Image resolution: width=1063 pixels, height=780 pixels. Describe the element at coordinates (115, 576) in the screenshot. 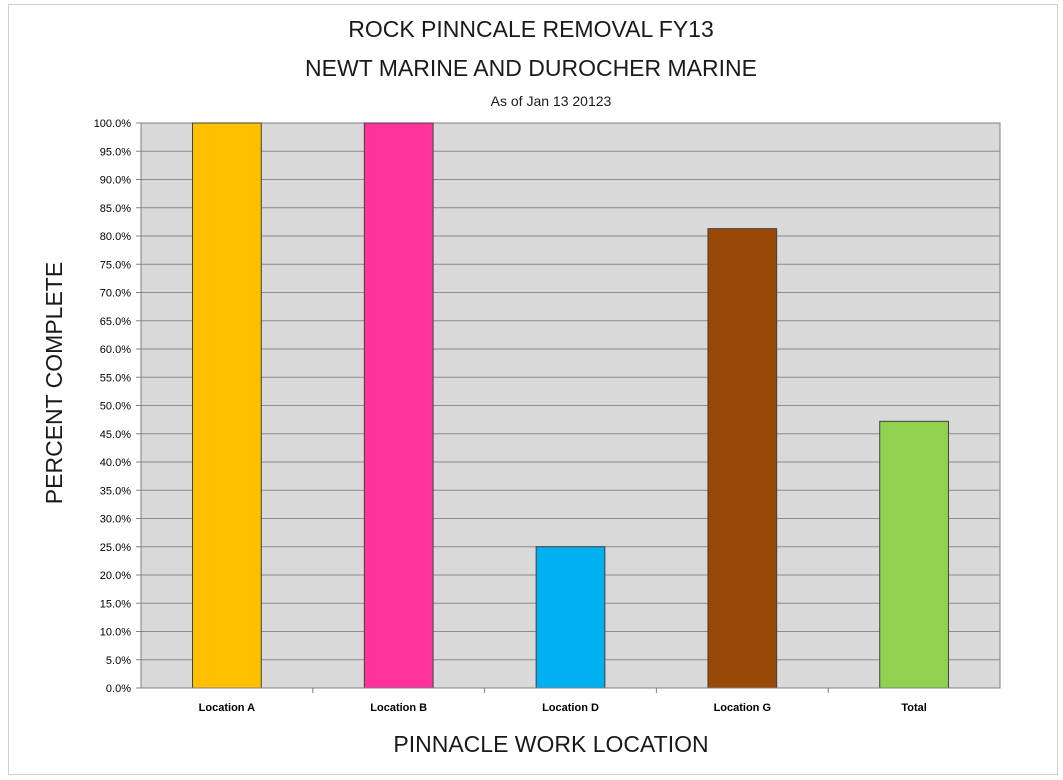

I see `y-tick-label: 20.0%` at that location.